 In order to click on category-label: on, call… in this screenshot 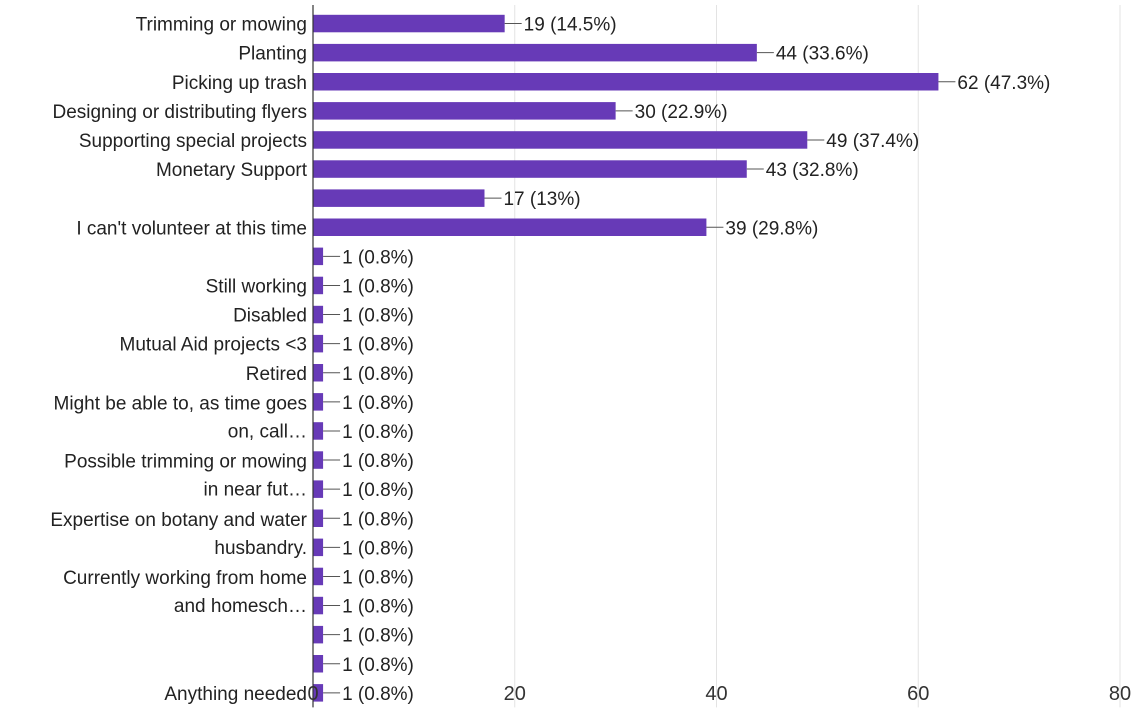, I will do `click(267, 431)`.